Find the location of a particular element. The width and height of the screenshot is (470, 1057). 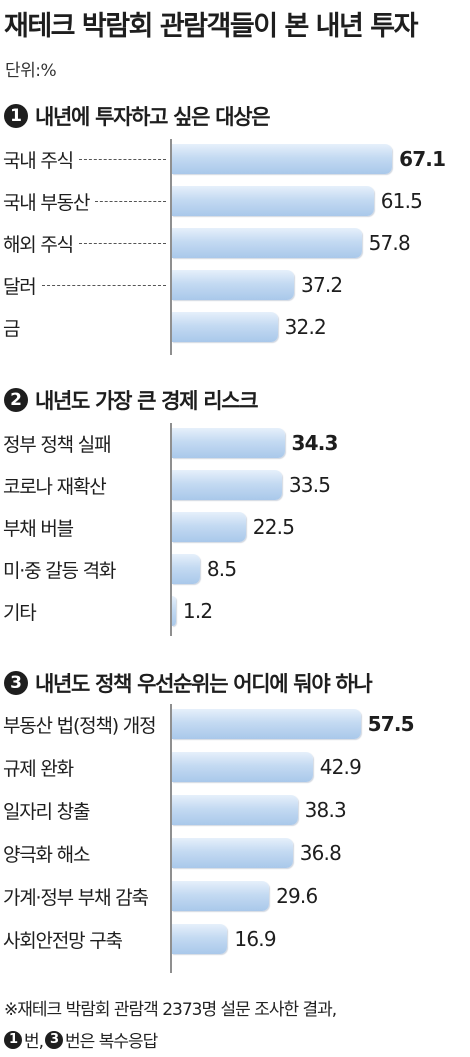

category-label: 기타 is located at coordinates (20, 611).